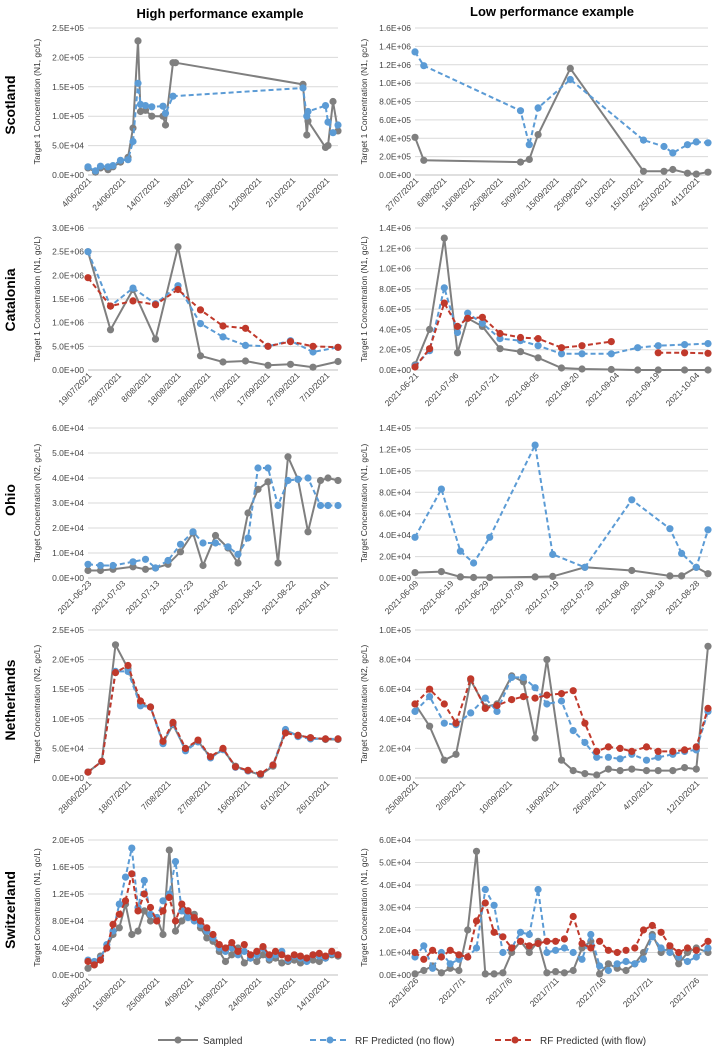 The width and height of the screenshot is (712, 1051). Describe the element at coordinates (213, 910) in the screenshot. I see `switzerland-high-sampled-line` at that location.